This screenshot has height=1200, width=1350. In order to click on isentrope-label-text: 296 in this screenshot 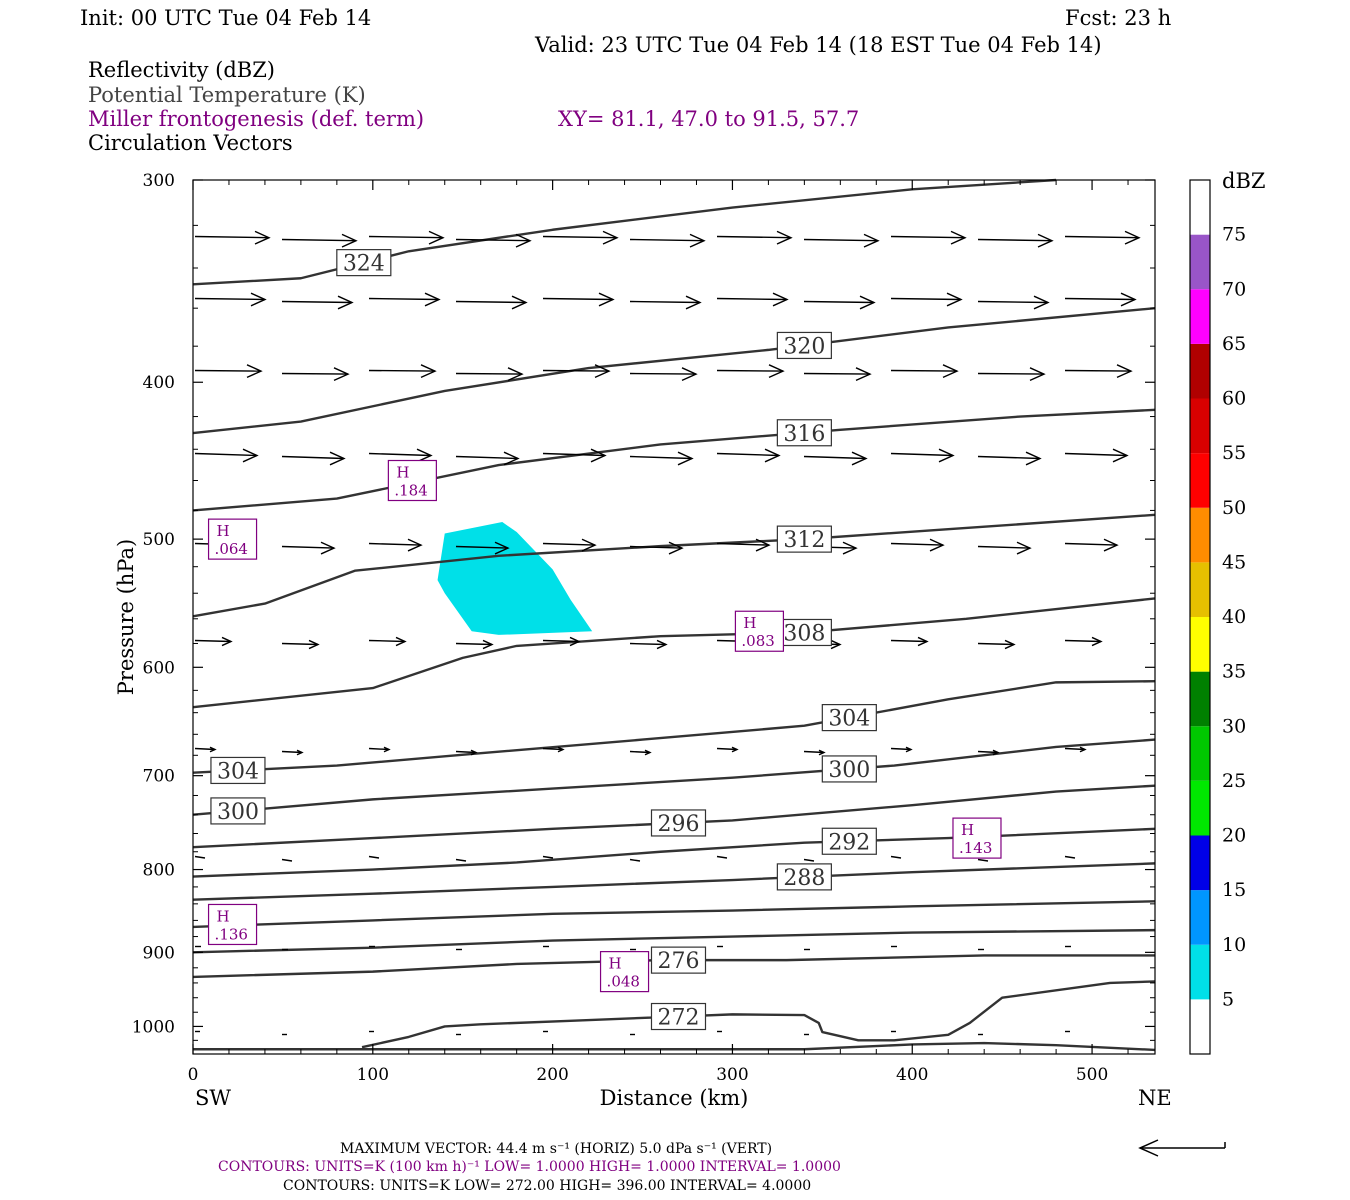, I will do `click(678, 824)`.